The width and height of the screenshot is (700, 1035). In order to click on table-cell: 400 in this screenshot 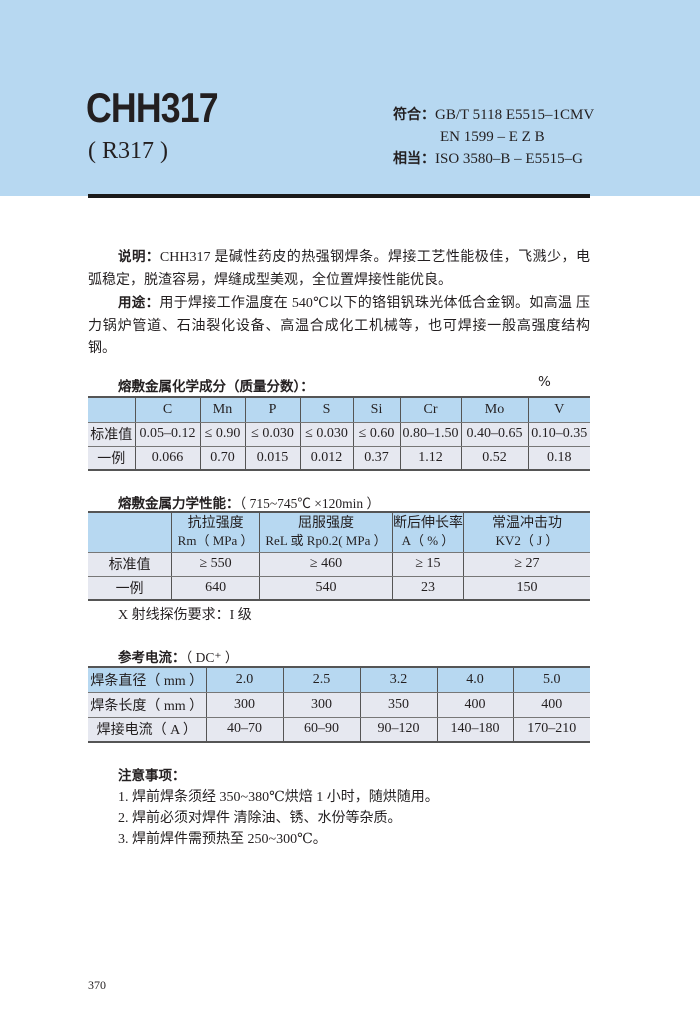, I will do `click(474, 705)`.